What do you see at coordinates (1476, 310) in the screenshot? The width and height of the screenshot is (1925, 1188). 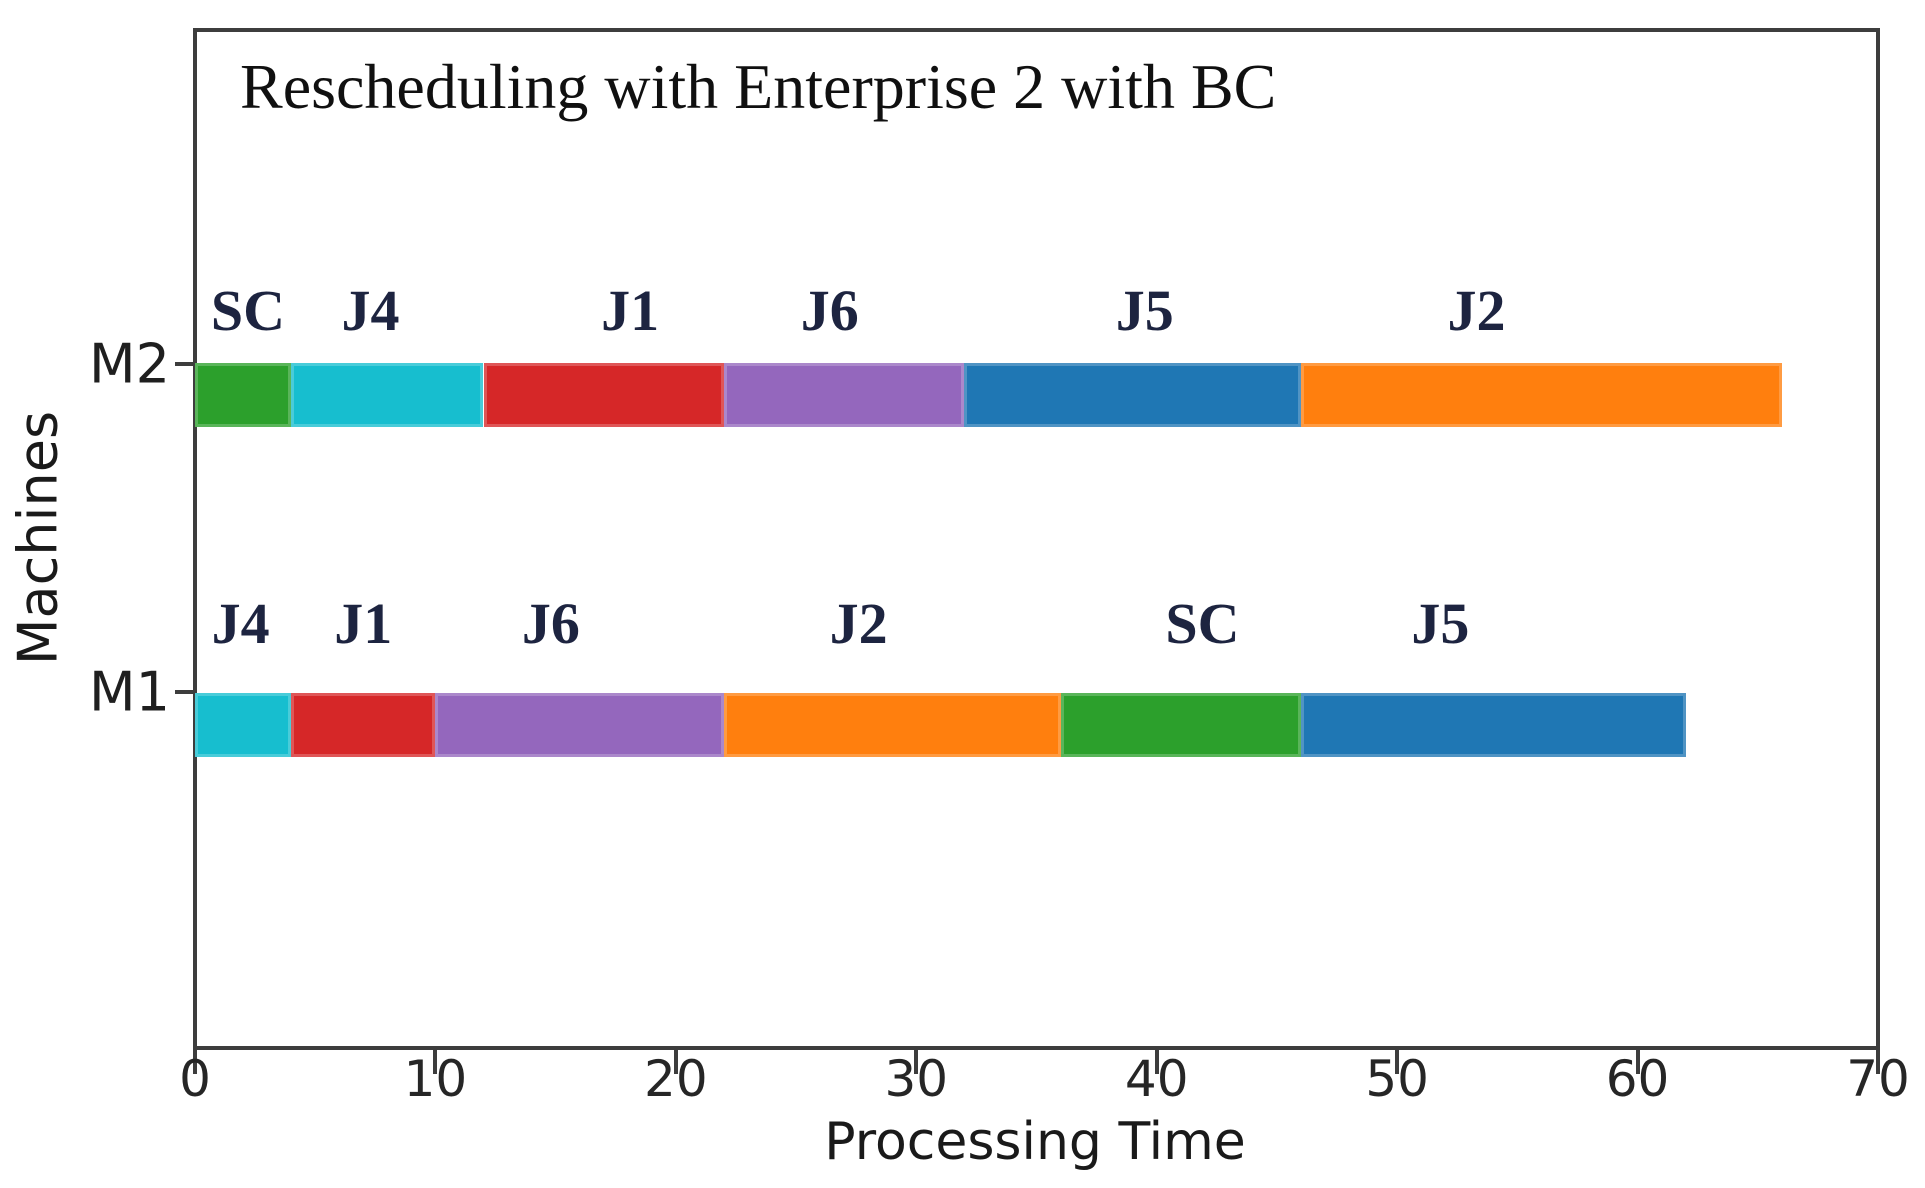 I see `job-label-M2-J2: J2` at bounding box center [1476, 310].